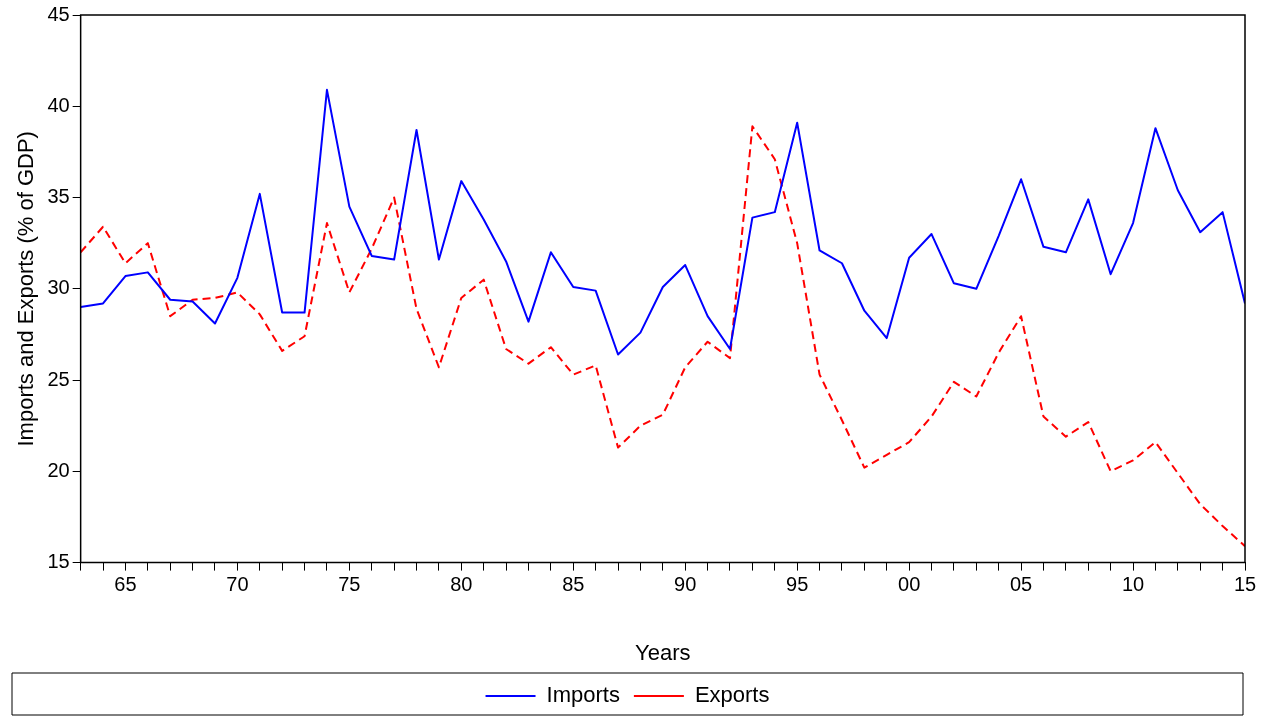 This screenshot has height=721, width=1263. Describe the element at coordinates (58, 104) in the screenshot. I see `y-tick-label: 40` at that location.